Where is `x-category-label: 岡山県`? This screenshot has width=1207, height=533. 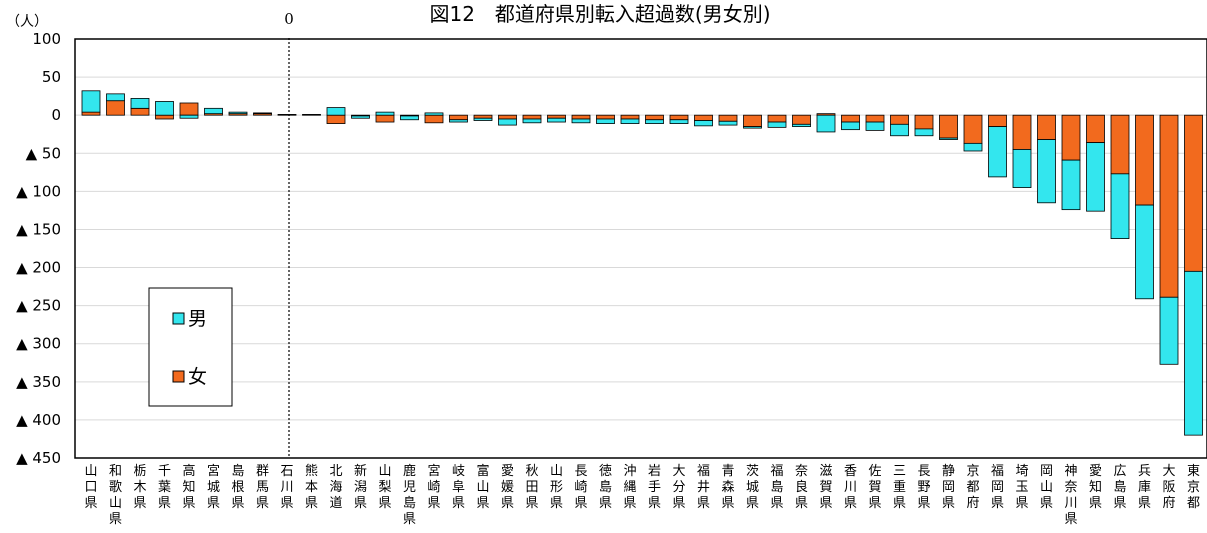
x-category-label: 岡山県 is located at coordinates (1046, 487).